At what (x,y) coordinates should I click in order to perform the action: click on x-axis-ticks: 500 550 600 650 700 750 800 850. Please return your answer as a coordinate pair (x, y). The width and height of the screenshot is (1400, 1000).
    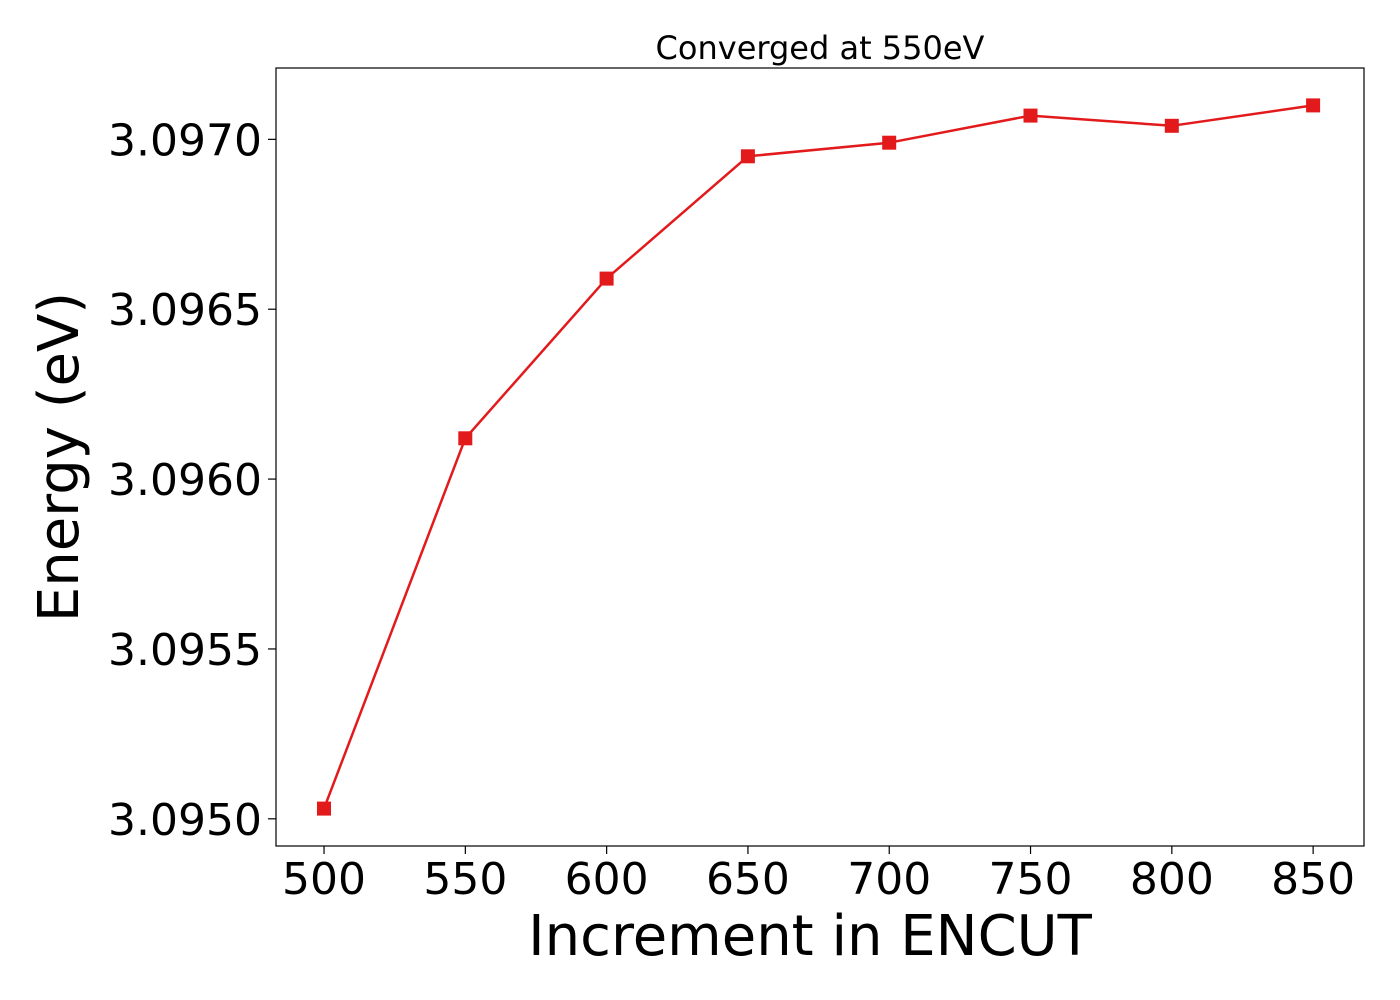
    Looking at the image, I should click on (818, 875).